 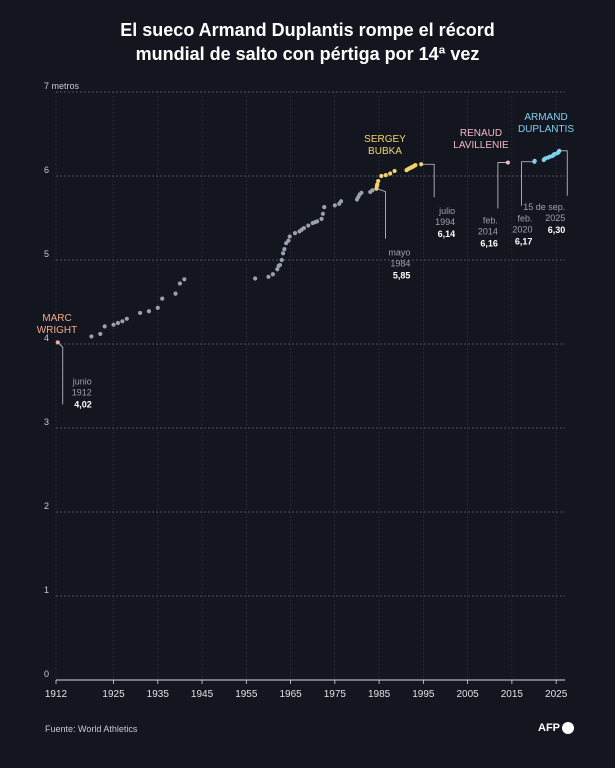 I want to click on x-tick-label: 1975, so click(x=335, y=694).